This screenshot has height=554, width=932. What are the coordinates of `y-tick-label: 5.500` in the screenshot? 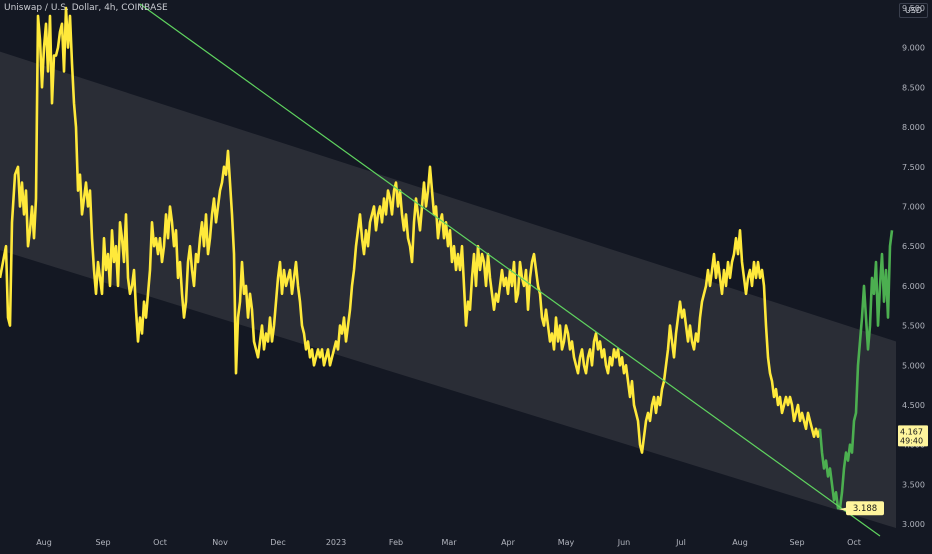 It's located at (913, 326).